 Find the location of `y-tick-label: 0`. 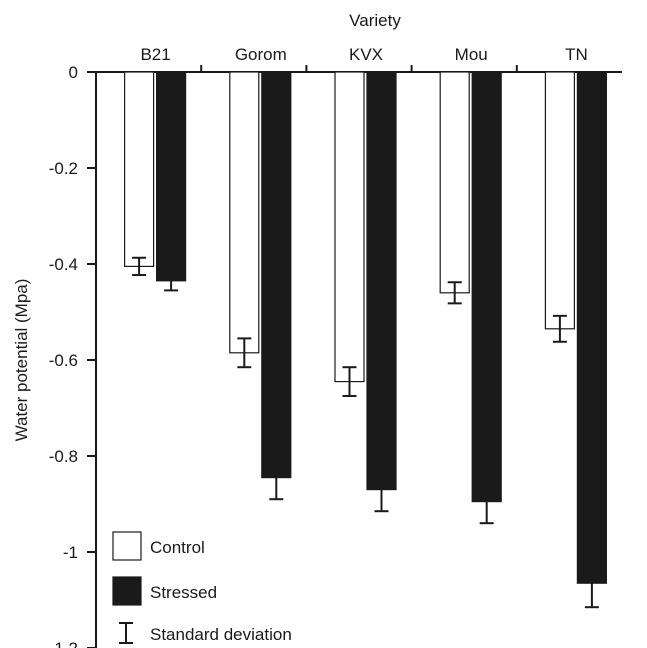

y-tick-label: 0 is located at coordinates (73, 72).